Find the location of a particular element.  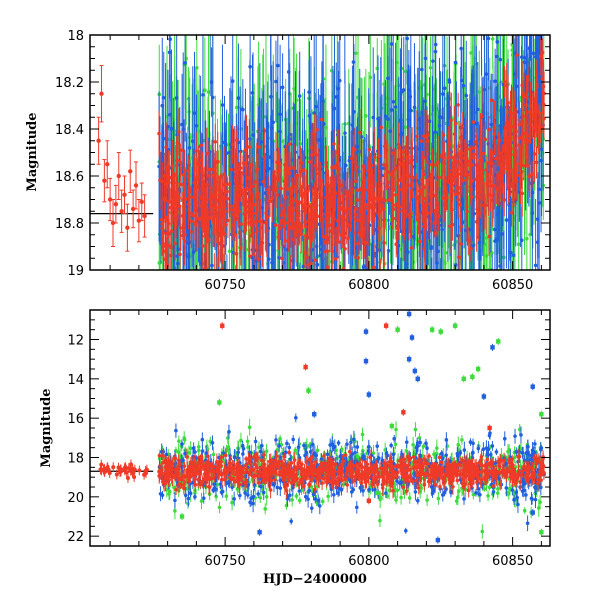

top-series-red is located at coordinates (121, 158).